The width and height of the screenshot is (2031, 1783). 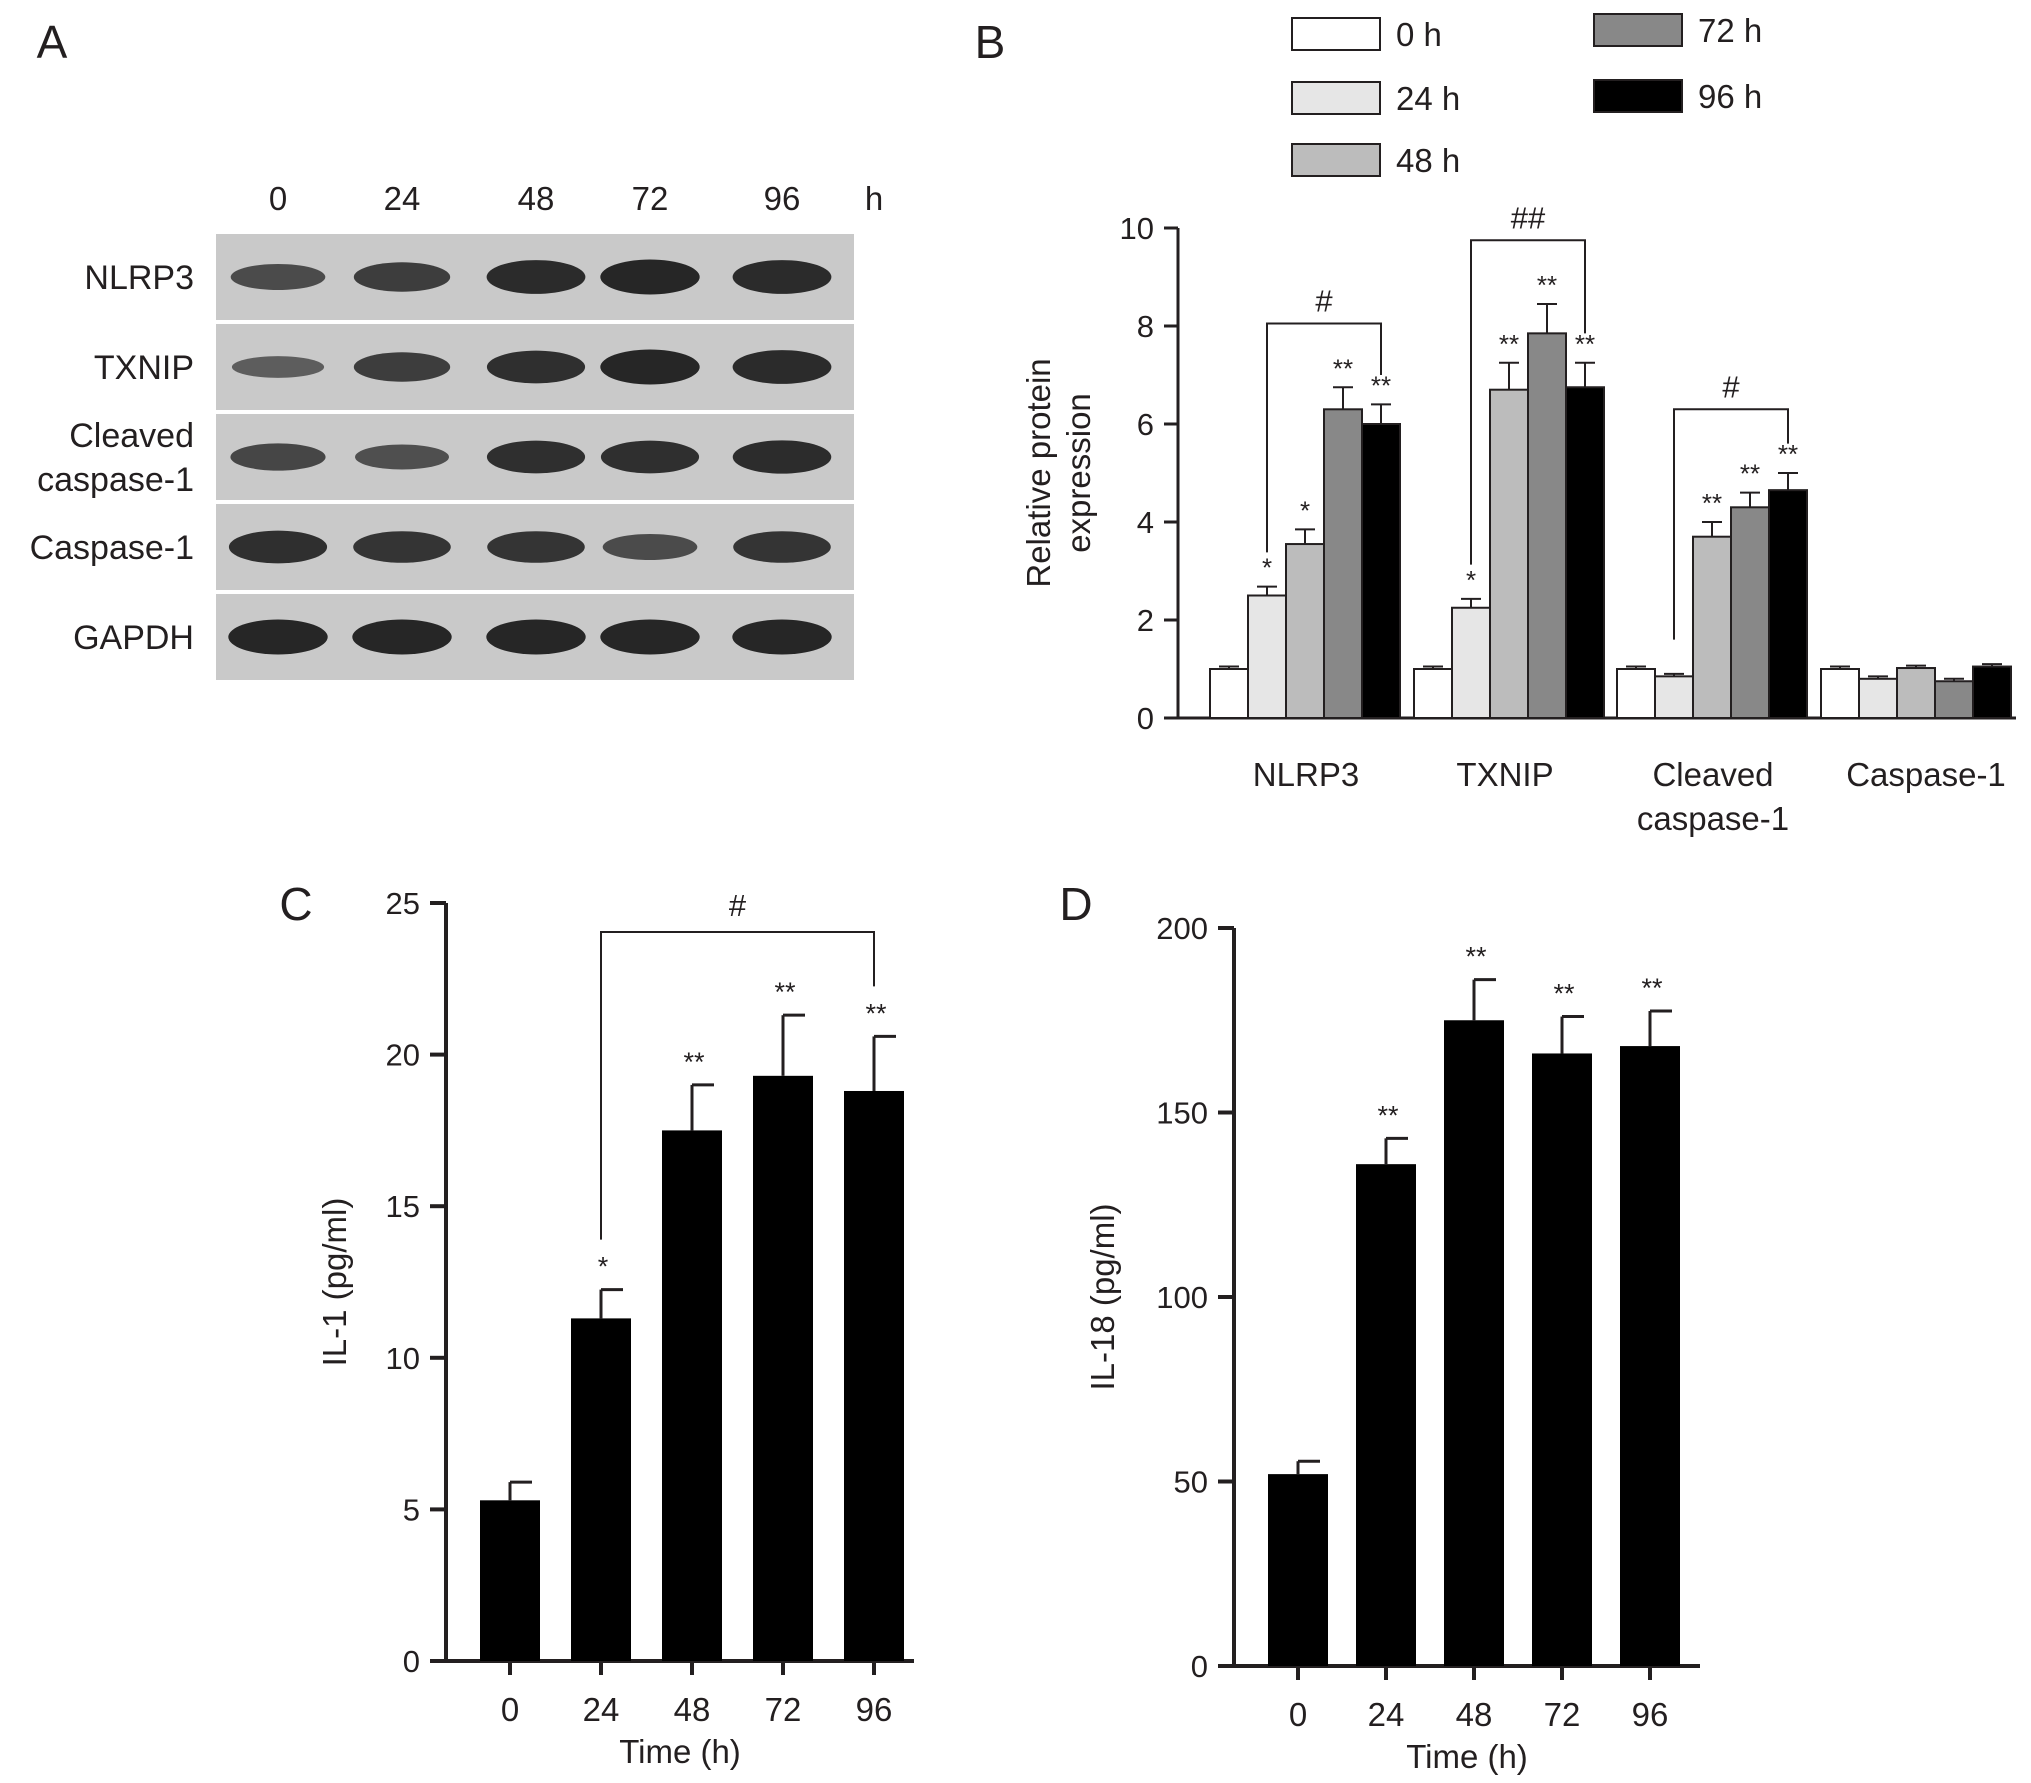 What do you see at coordinates (874, 1709) in the screenshot?
I see `x-tick-label: 96` at bounding box center [874, 1709].